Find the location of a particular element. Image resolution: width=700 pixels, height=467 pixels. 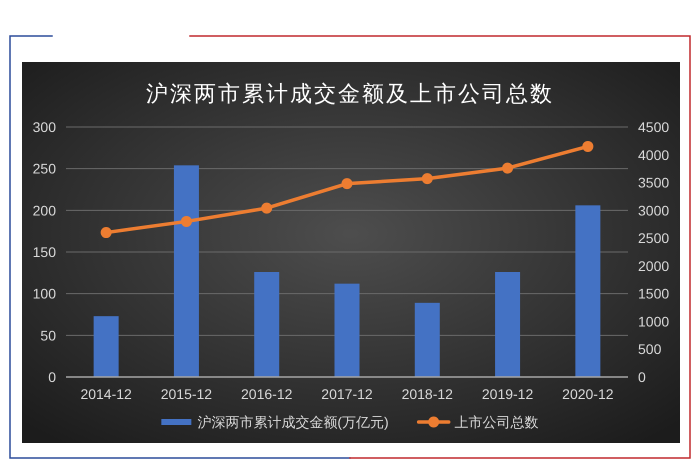

y2-tick-label: 2000 is located at coordinates (654, 266).